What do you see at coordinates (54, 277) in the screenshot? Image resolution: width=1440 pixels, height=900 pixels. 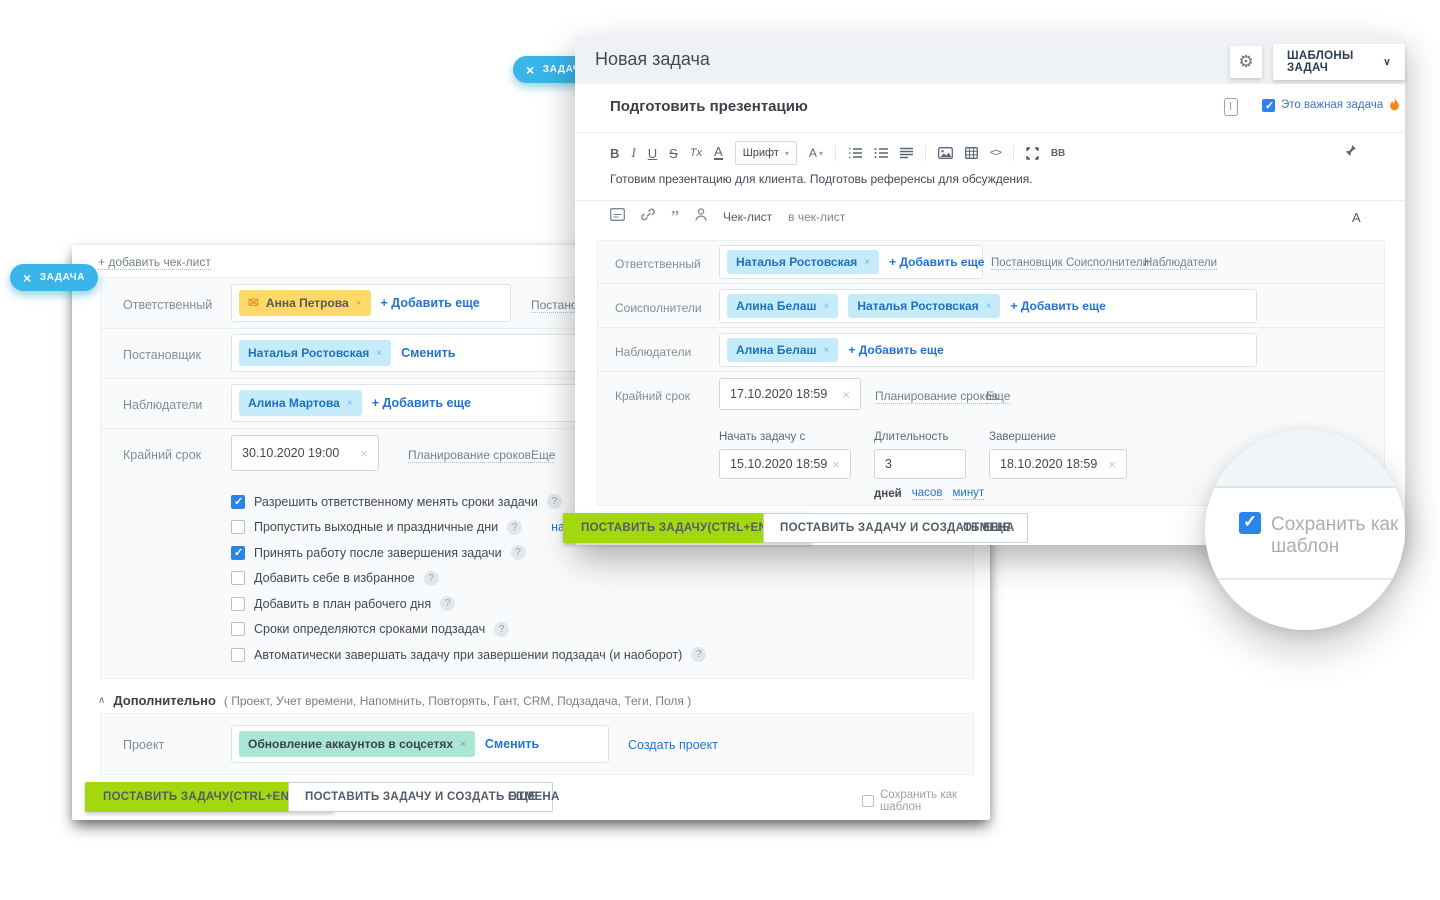 I see `tab-task-left: ЗАДАЧА` at bounding box center [54, 277].